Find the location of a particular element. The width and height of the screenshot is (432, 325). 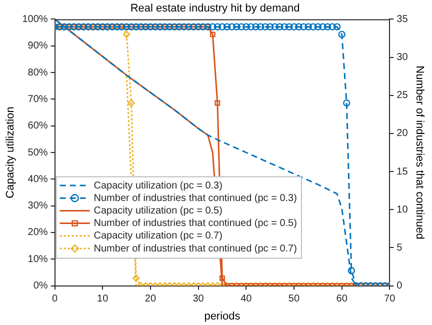

y2-tick-label: 35 is located at coordinates (402, 19).